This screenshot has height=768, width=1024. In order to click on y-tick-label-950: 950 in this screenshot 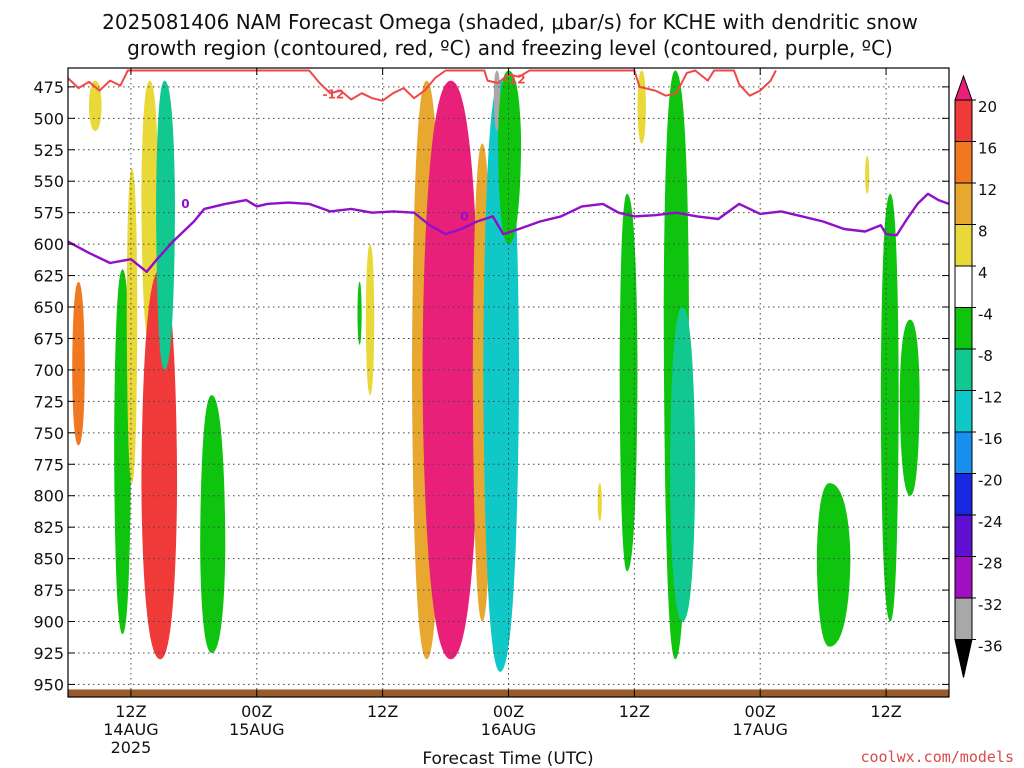, I will do `click(48, 684)`.